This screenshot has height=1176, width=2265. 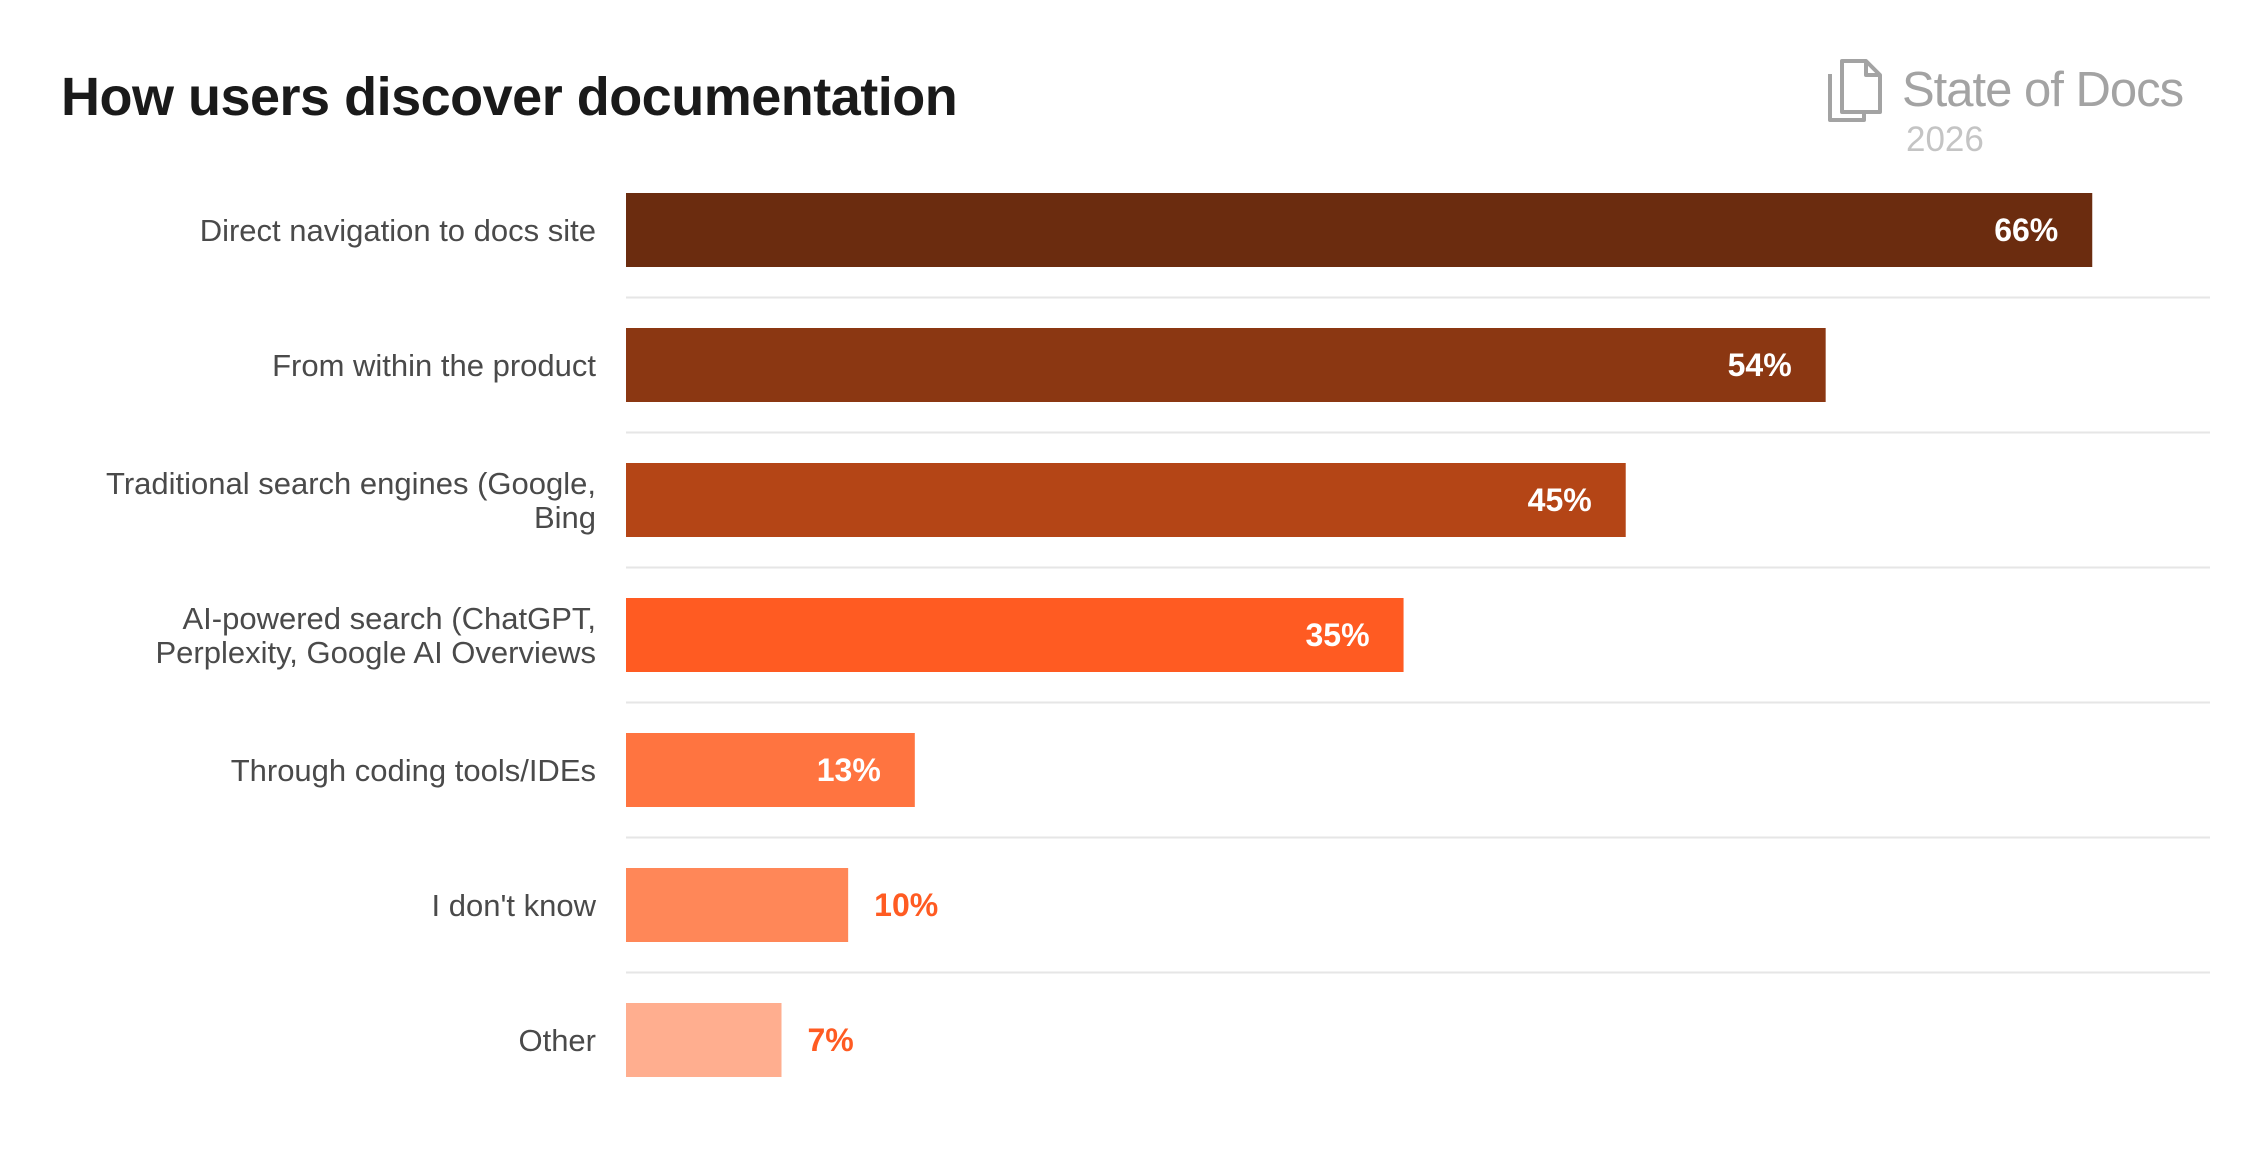 I want to click on data-label: 45%, so click(x=1560, y=500).